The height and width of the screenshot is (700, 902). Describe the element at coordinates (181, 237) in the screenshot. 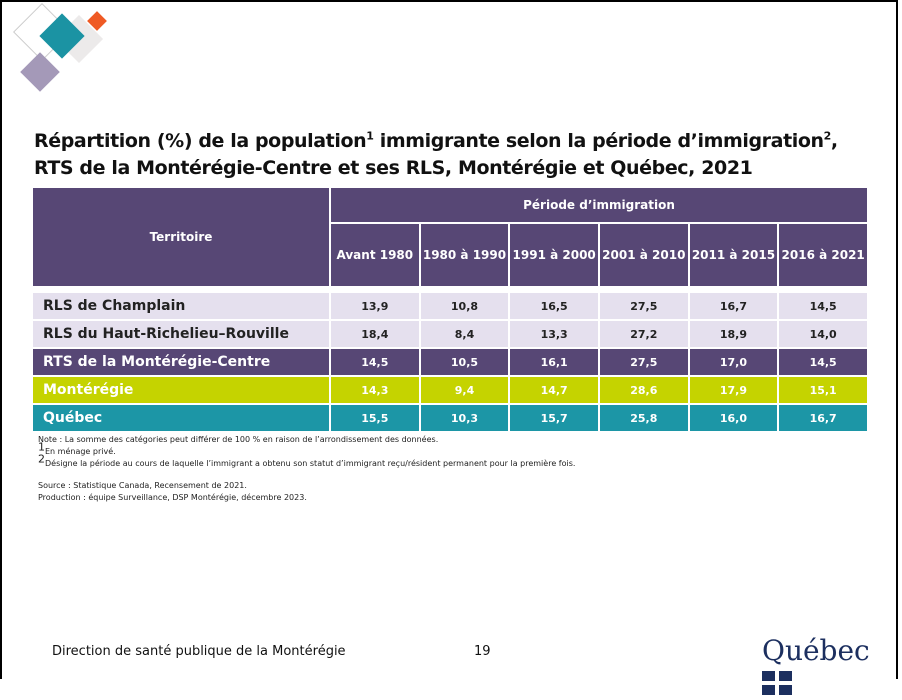

I see `header-cell: Territoire` at that location.